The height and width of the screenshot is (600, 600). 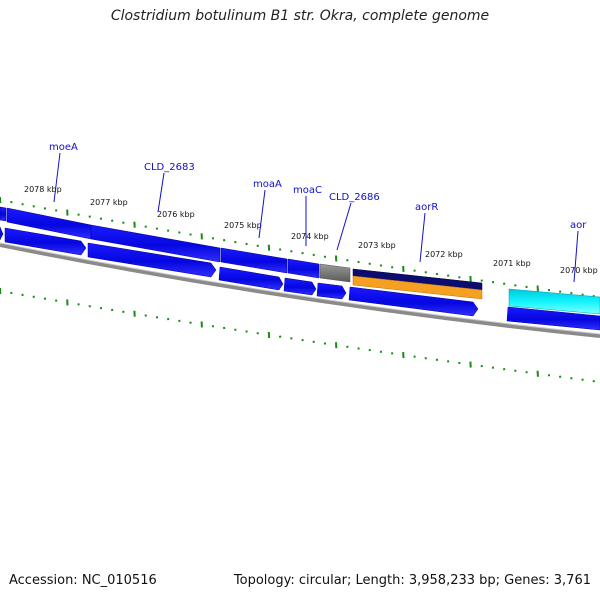 I want to click on kbp-label: 2072 kbp, so click(x=444, y=254).